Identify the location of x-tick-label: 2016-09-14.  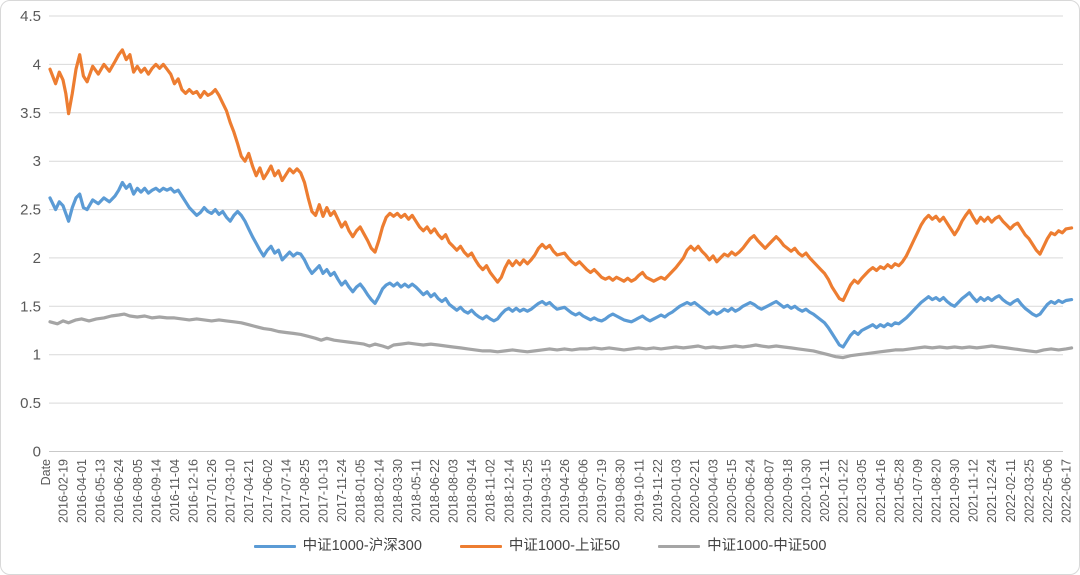
(156, 491).